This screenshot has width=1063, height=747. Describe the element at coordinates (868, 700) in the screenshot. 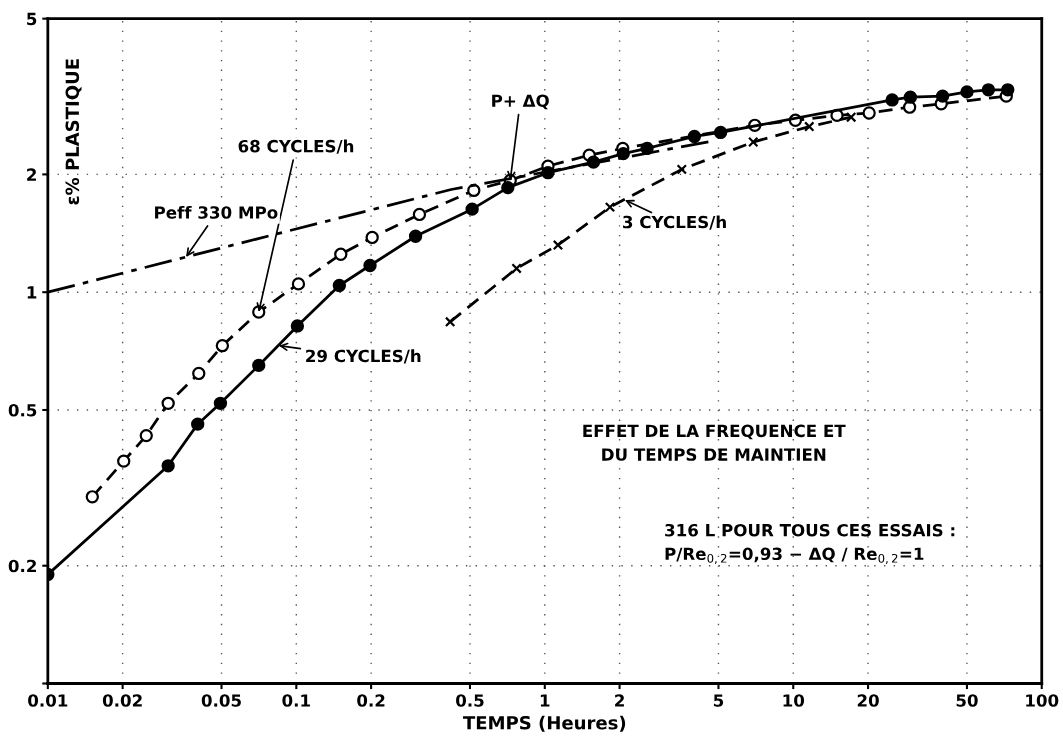

I see `x-tick-label: 20` at that location.